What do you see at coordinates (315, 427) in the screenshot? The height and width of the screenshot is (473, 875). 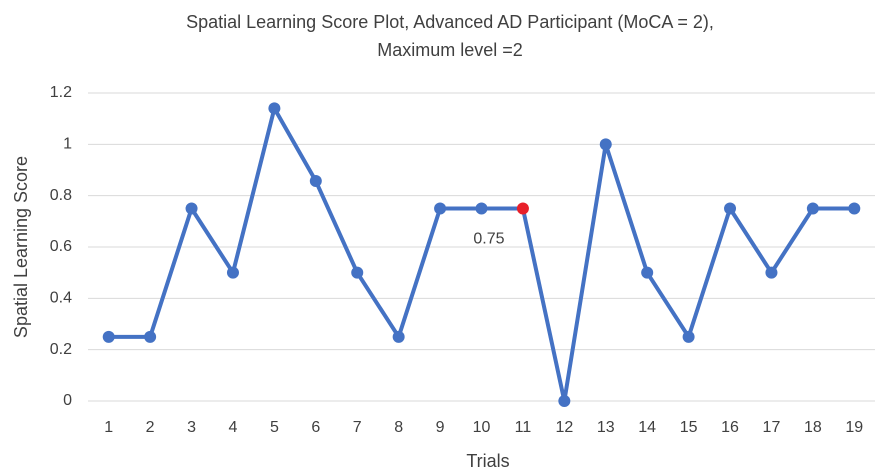 I see `x-tick-label: 6` at bounding box center [315, 427].